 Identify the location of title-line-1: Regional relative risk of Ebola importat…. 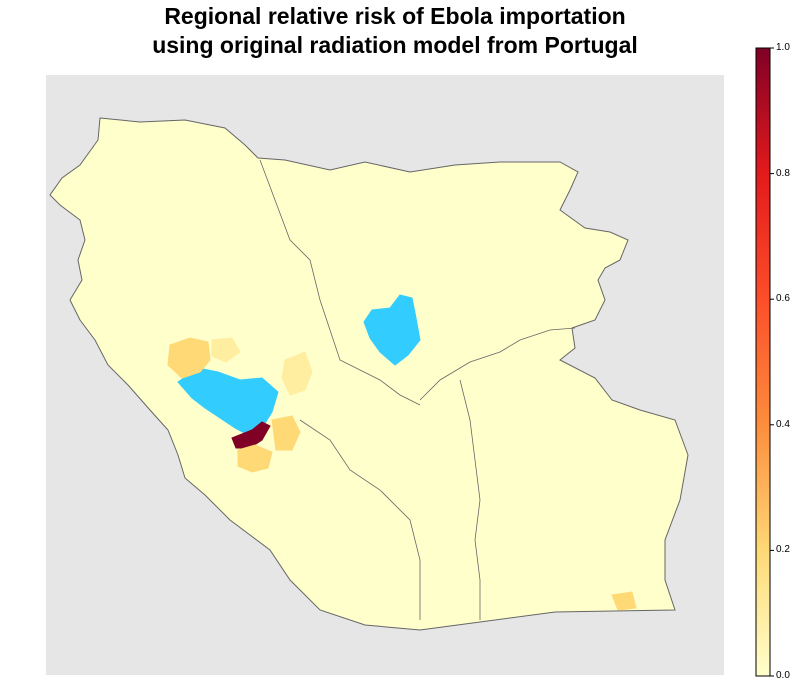
(395, 16).